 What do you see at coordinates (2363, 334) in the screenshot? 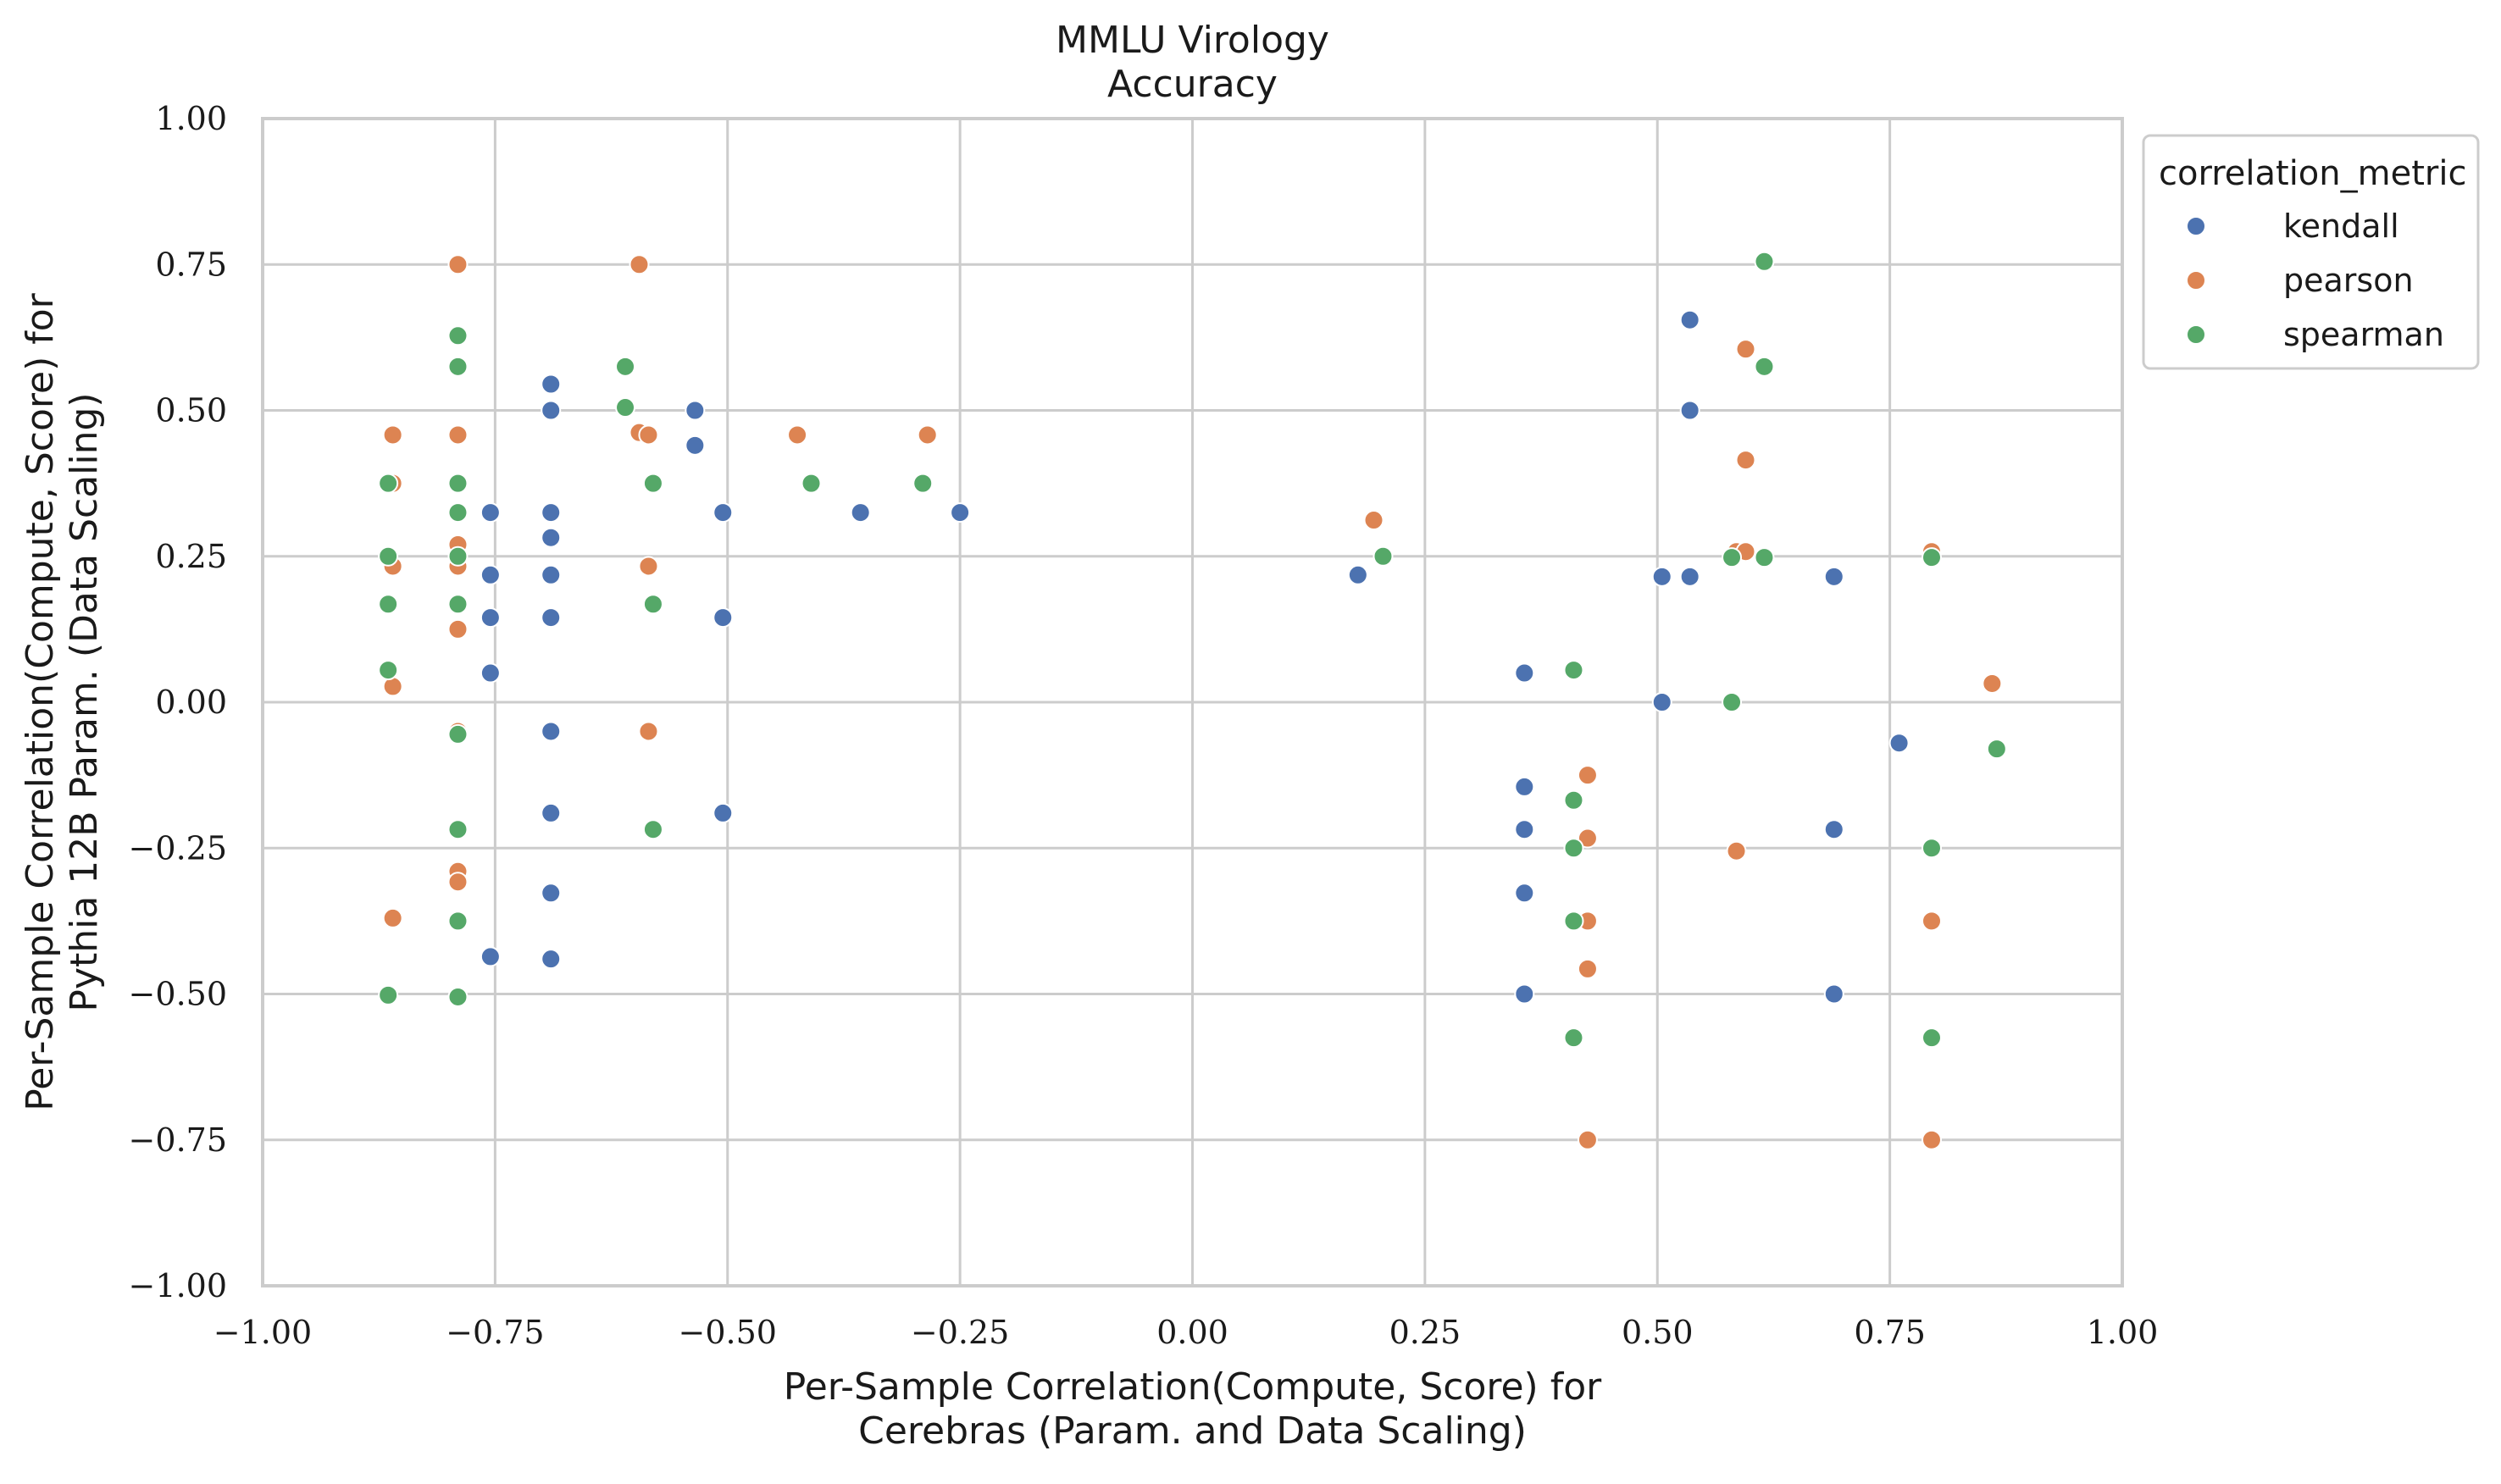
I see `legend-label-spearman: spearman` at bounding box center [2363, 334].